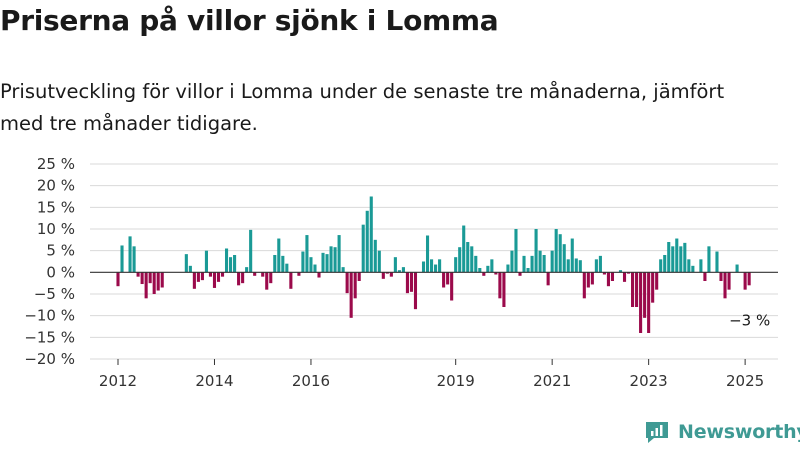 This screenshot has height=450, width=800. Describe the element at coordinates (60, 251) in the screenshot. I see `y-tick-label: 5 %` at that location.